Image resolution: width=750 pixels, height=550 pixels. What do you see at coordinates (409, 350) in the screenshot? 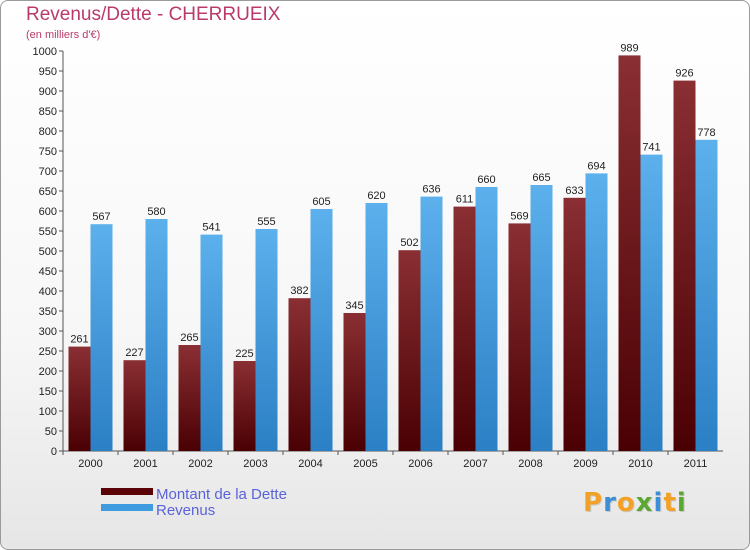
I see `dette-bar-2006` at bounding box center [409, 350].